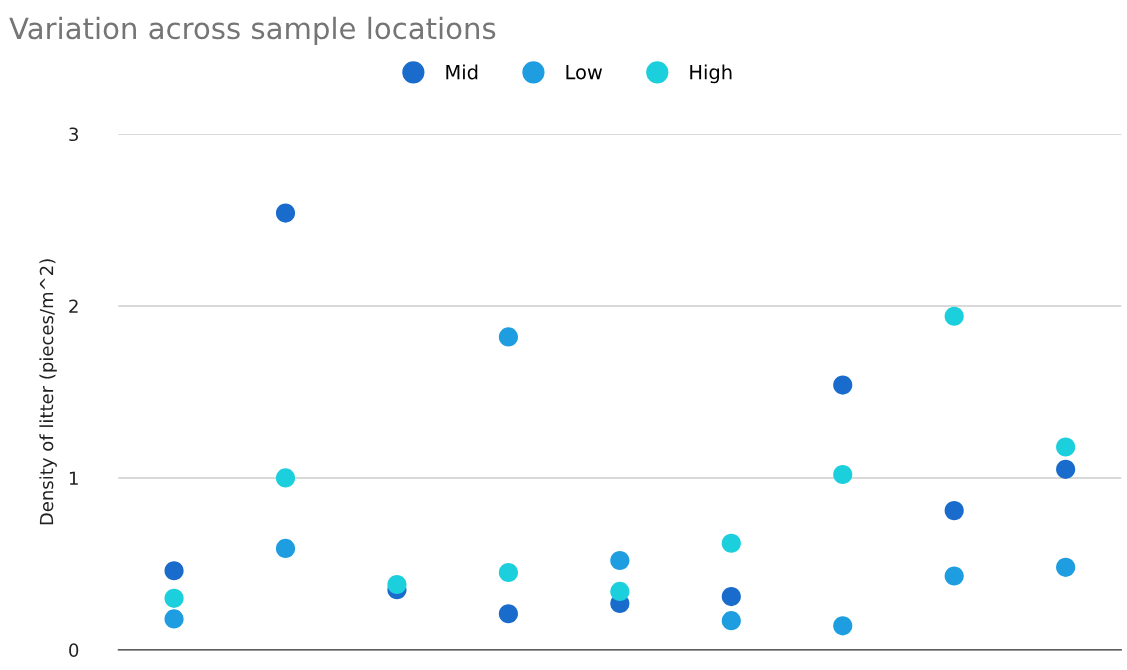  What do you see at coordinates (584, 72) in the screenshot?
I see `legend-label: Low` at bounding box center [584, 72].